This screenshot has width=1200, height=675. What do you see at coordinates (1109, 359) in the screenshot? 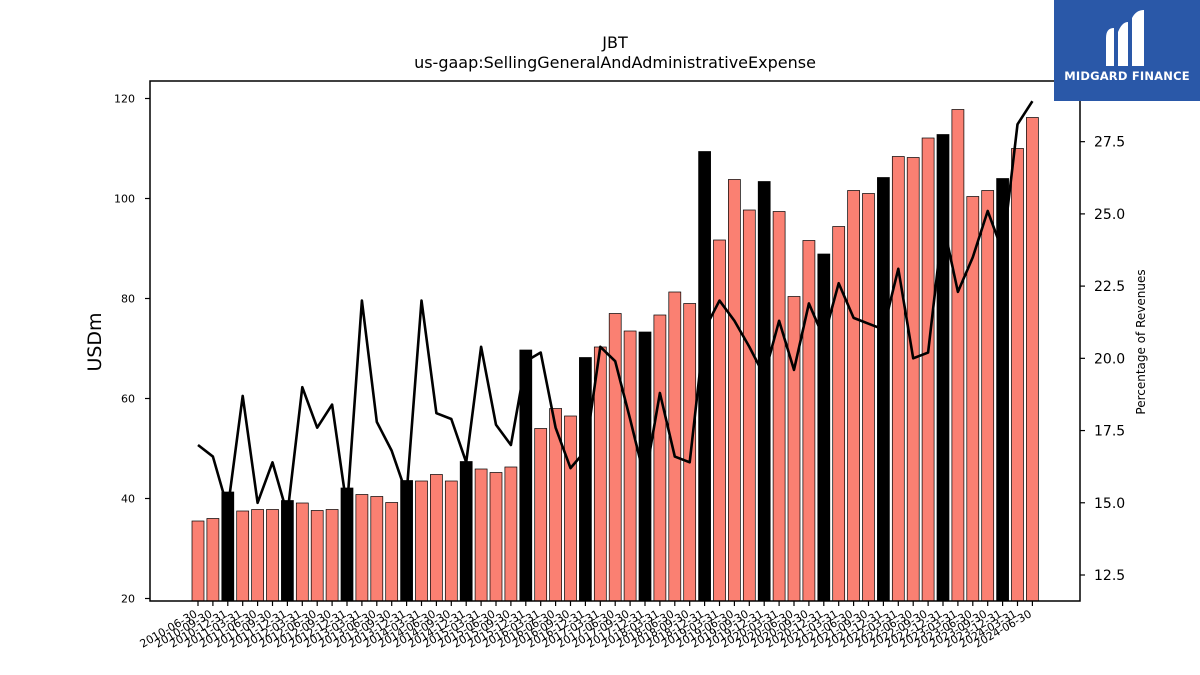
I see `y2-tick-label: 20.0` at bounding box center [1109, 359].